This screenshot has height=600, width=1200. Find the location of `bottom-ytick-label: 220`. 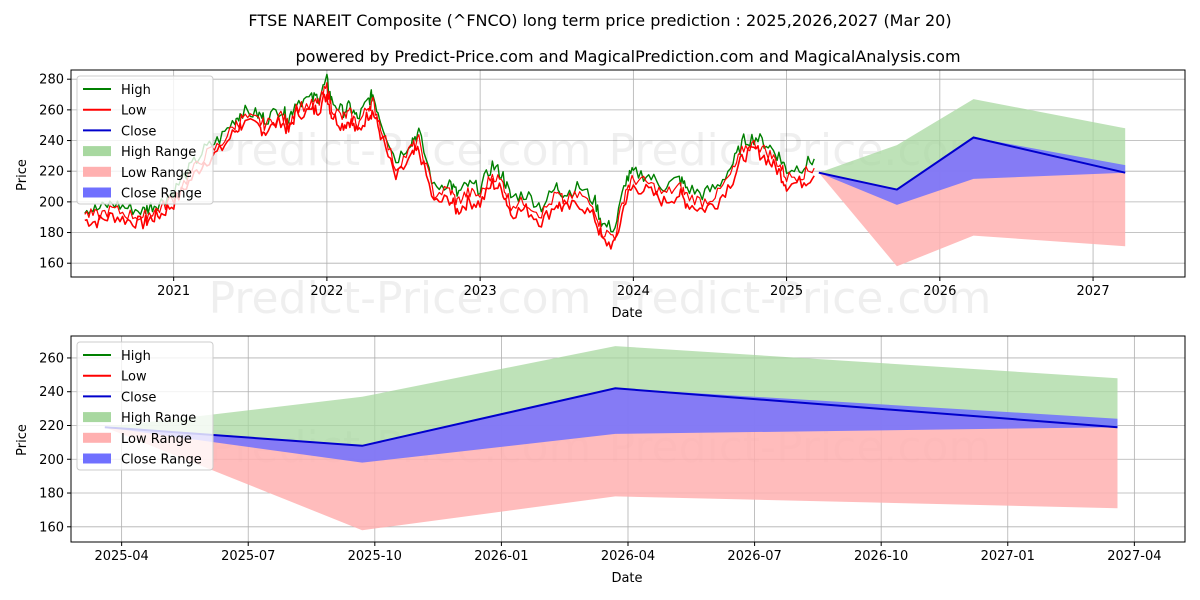

bottom-ytick-label: 220 is located at coordinates (51, 426).